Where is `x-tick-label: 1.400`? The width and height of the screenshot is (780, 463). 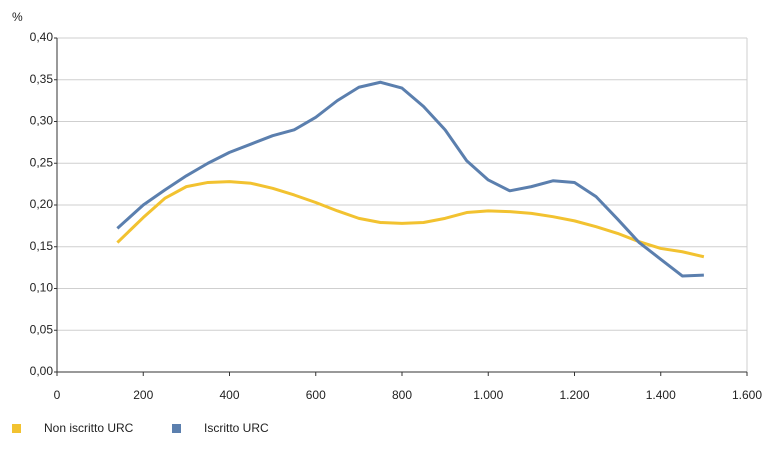 x-tick-label: 1.400 is located at coordinates (661, 395).